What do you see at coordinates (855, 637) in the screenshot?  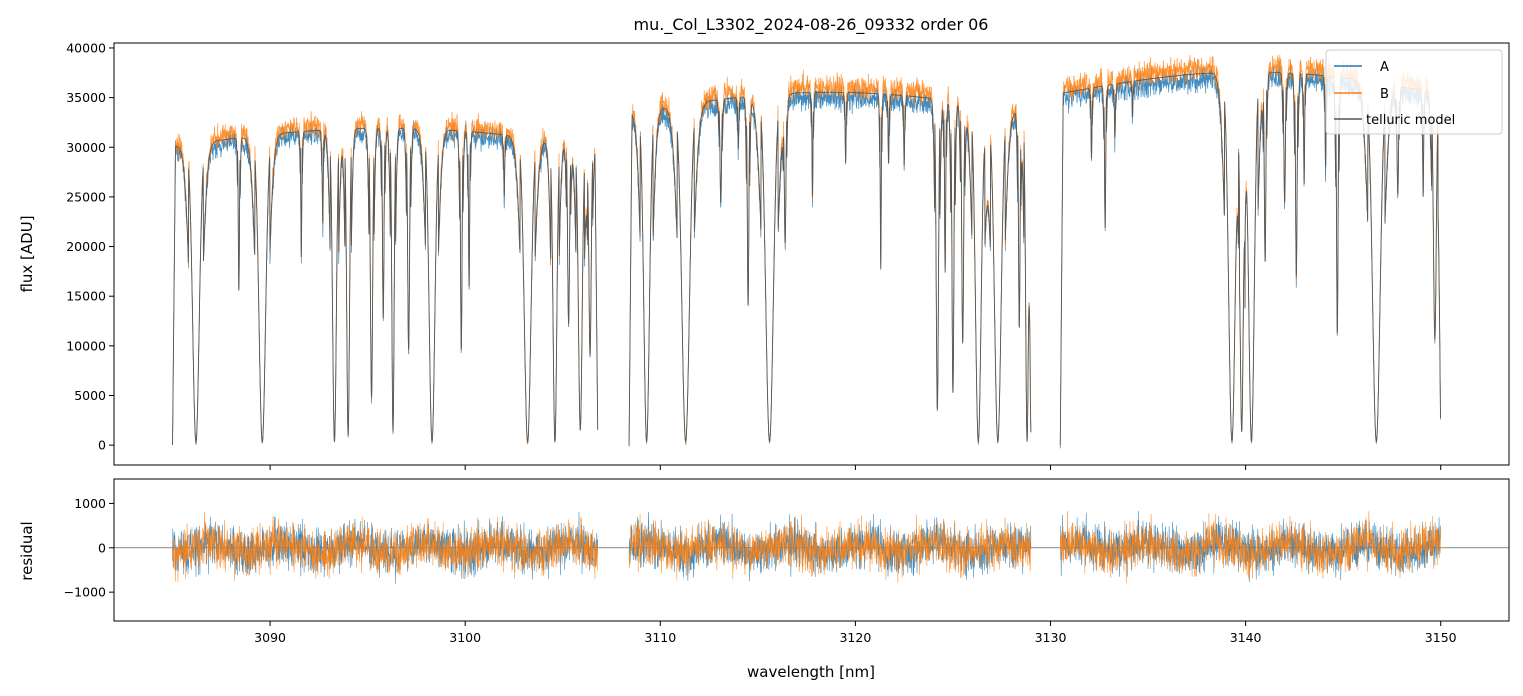 I see `residual-x-tick-label: 3120` at bounding box center [855, 637].